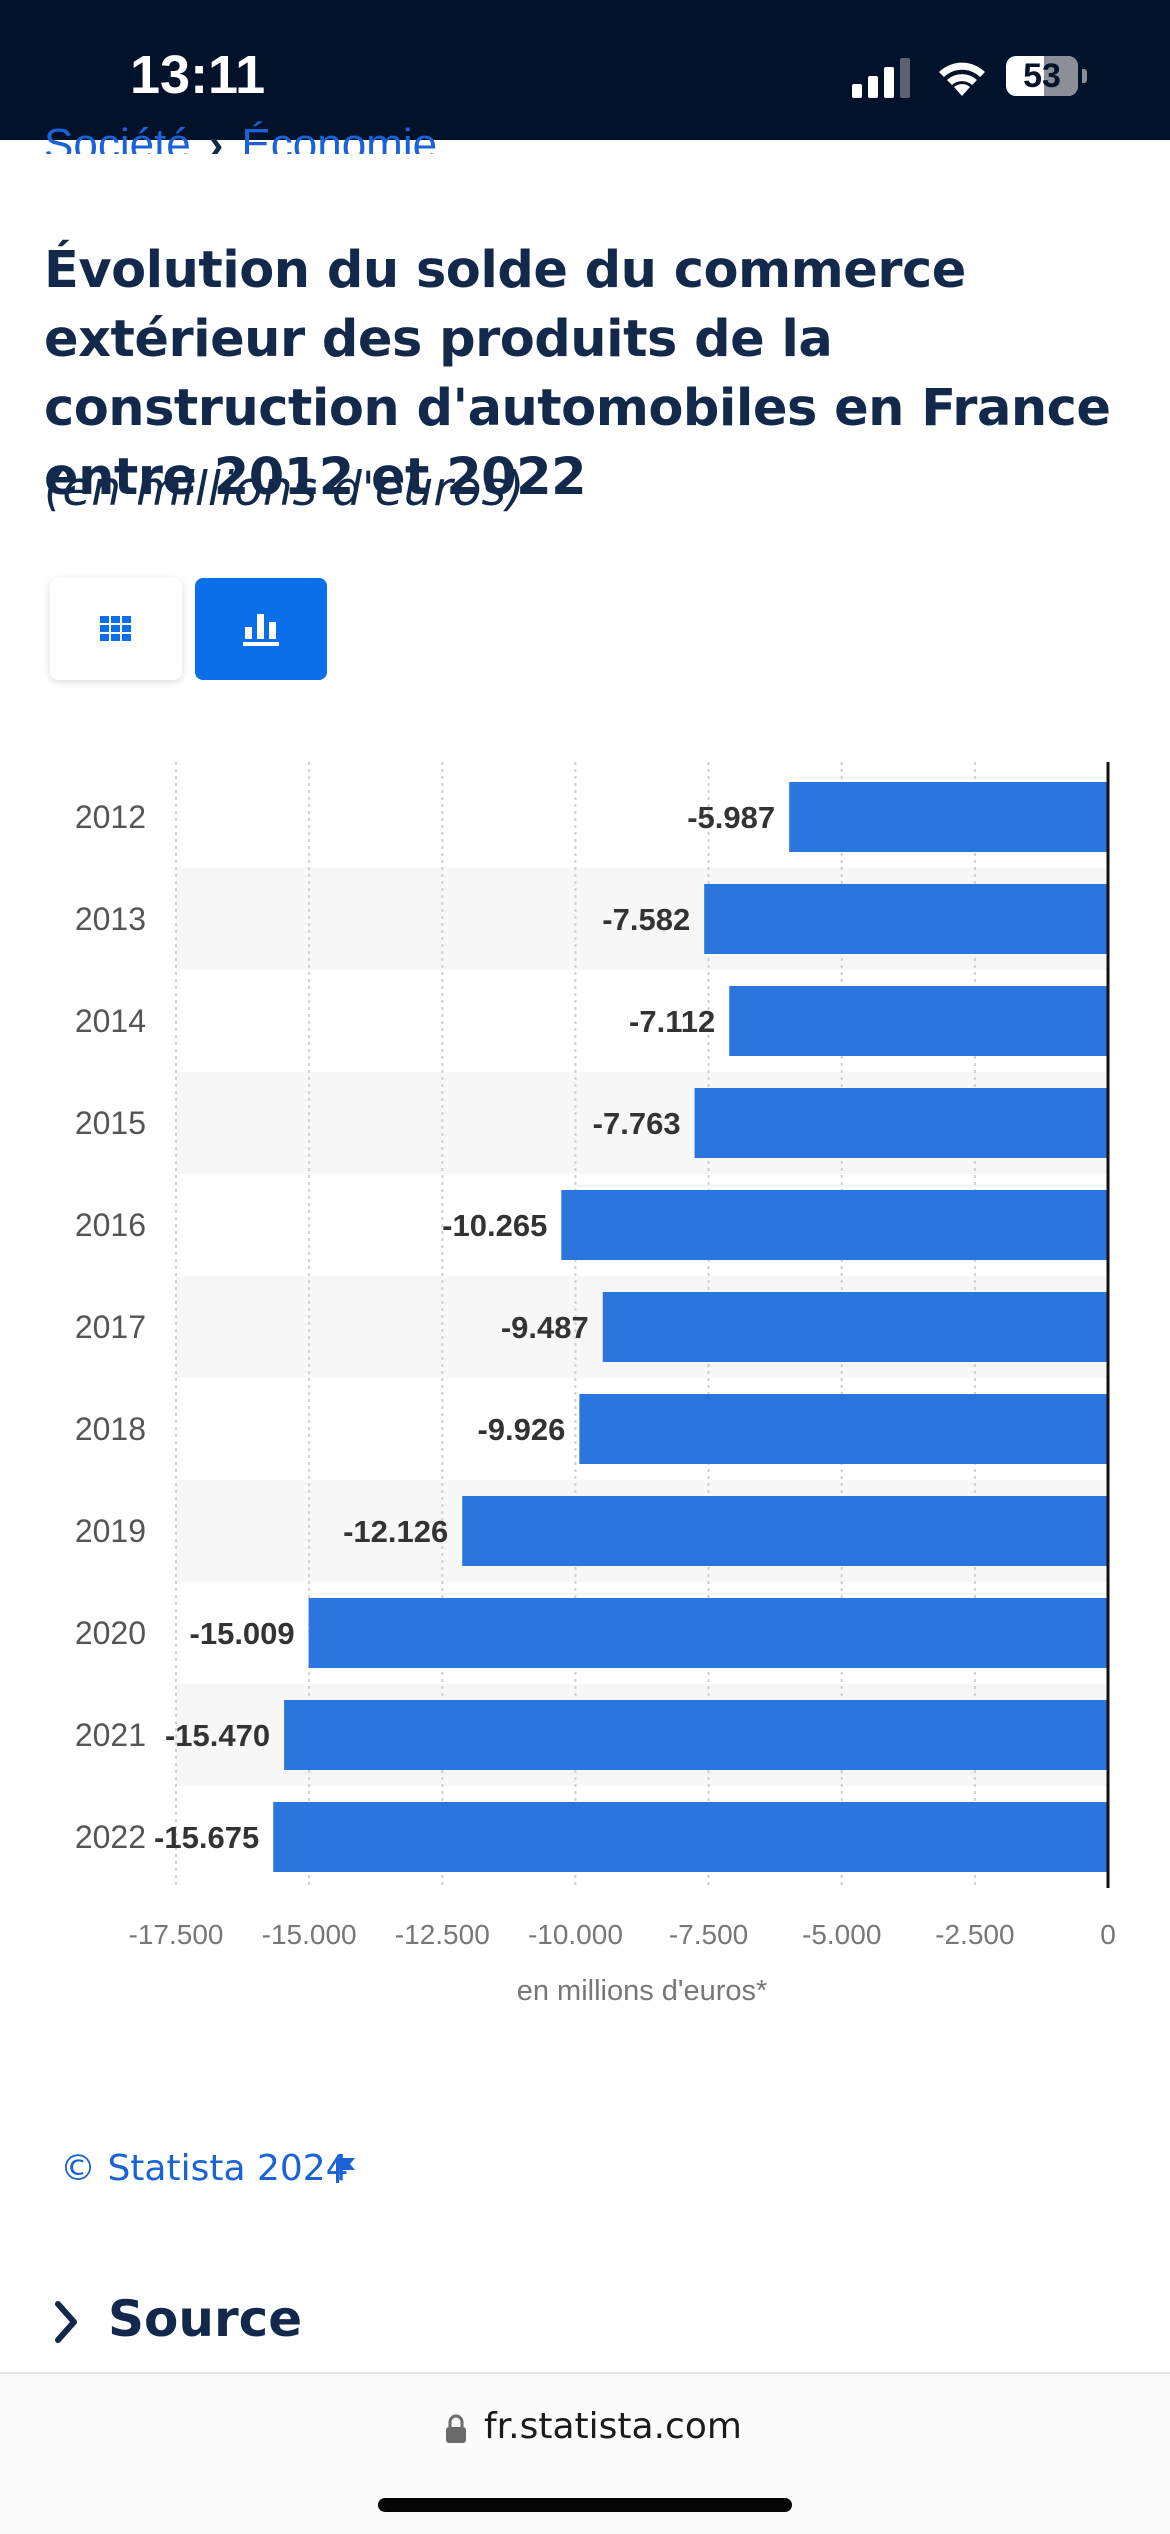 This screenshot has height=2534, width=1170. Describe the element at coordinates (110, 1633) in the screenshot. I see `category-label: 2020` at that location.